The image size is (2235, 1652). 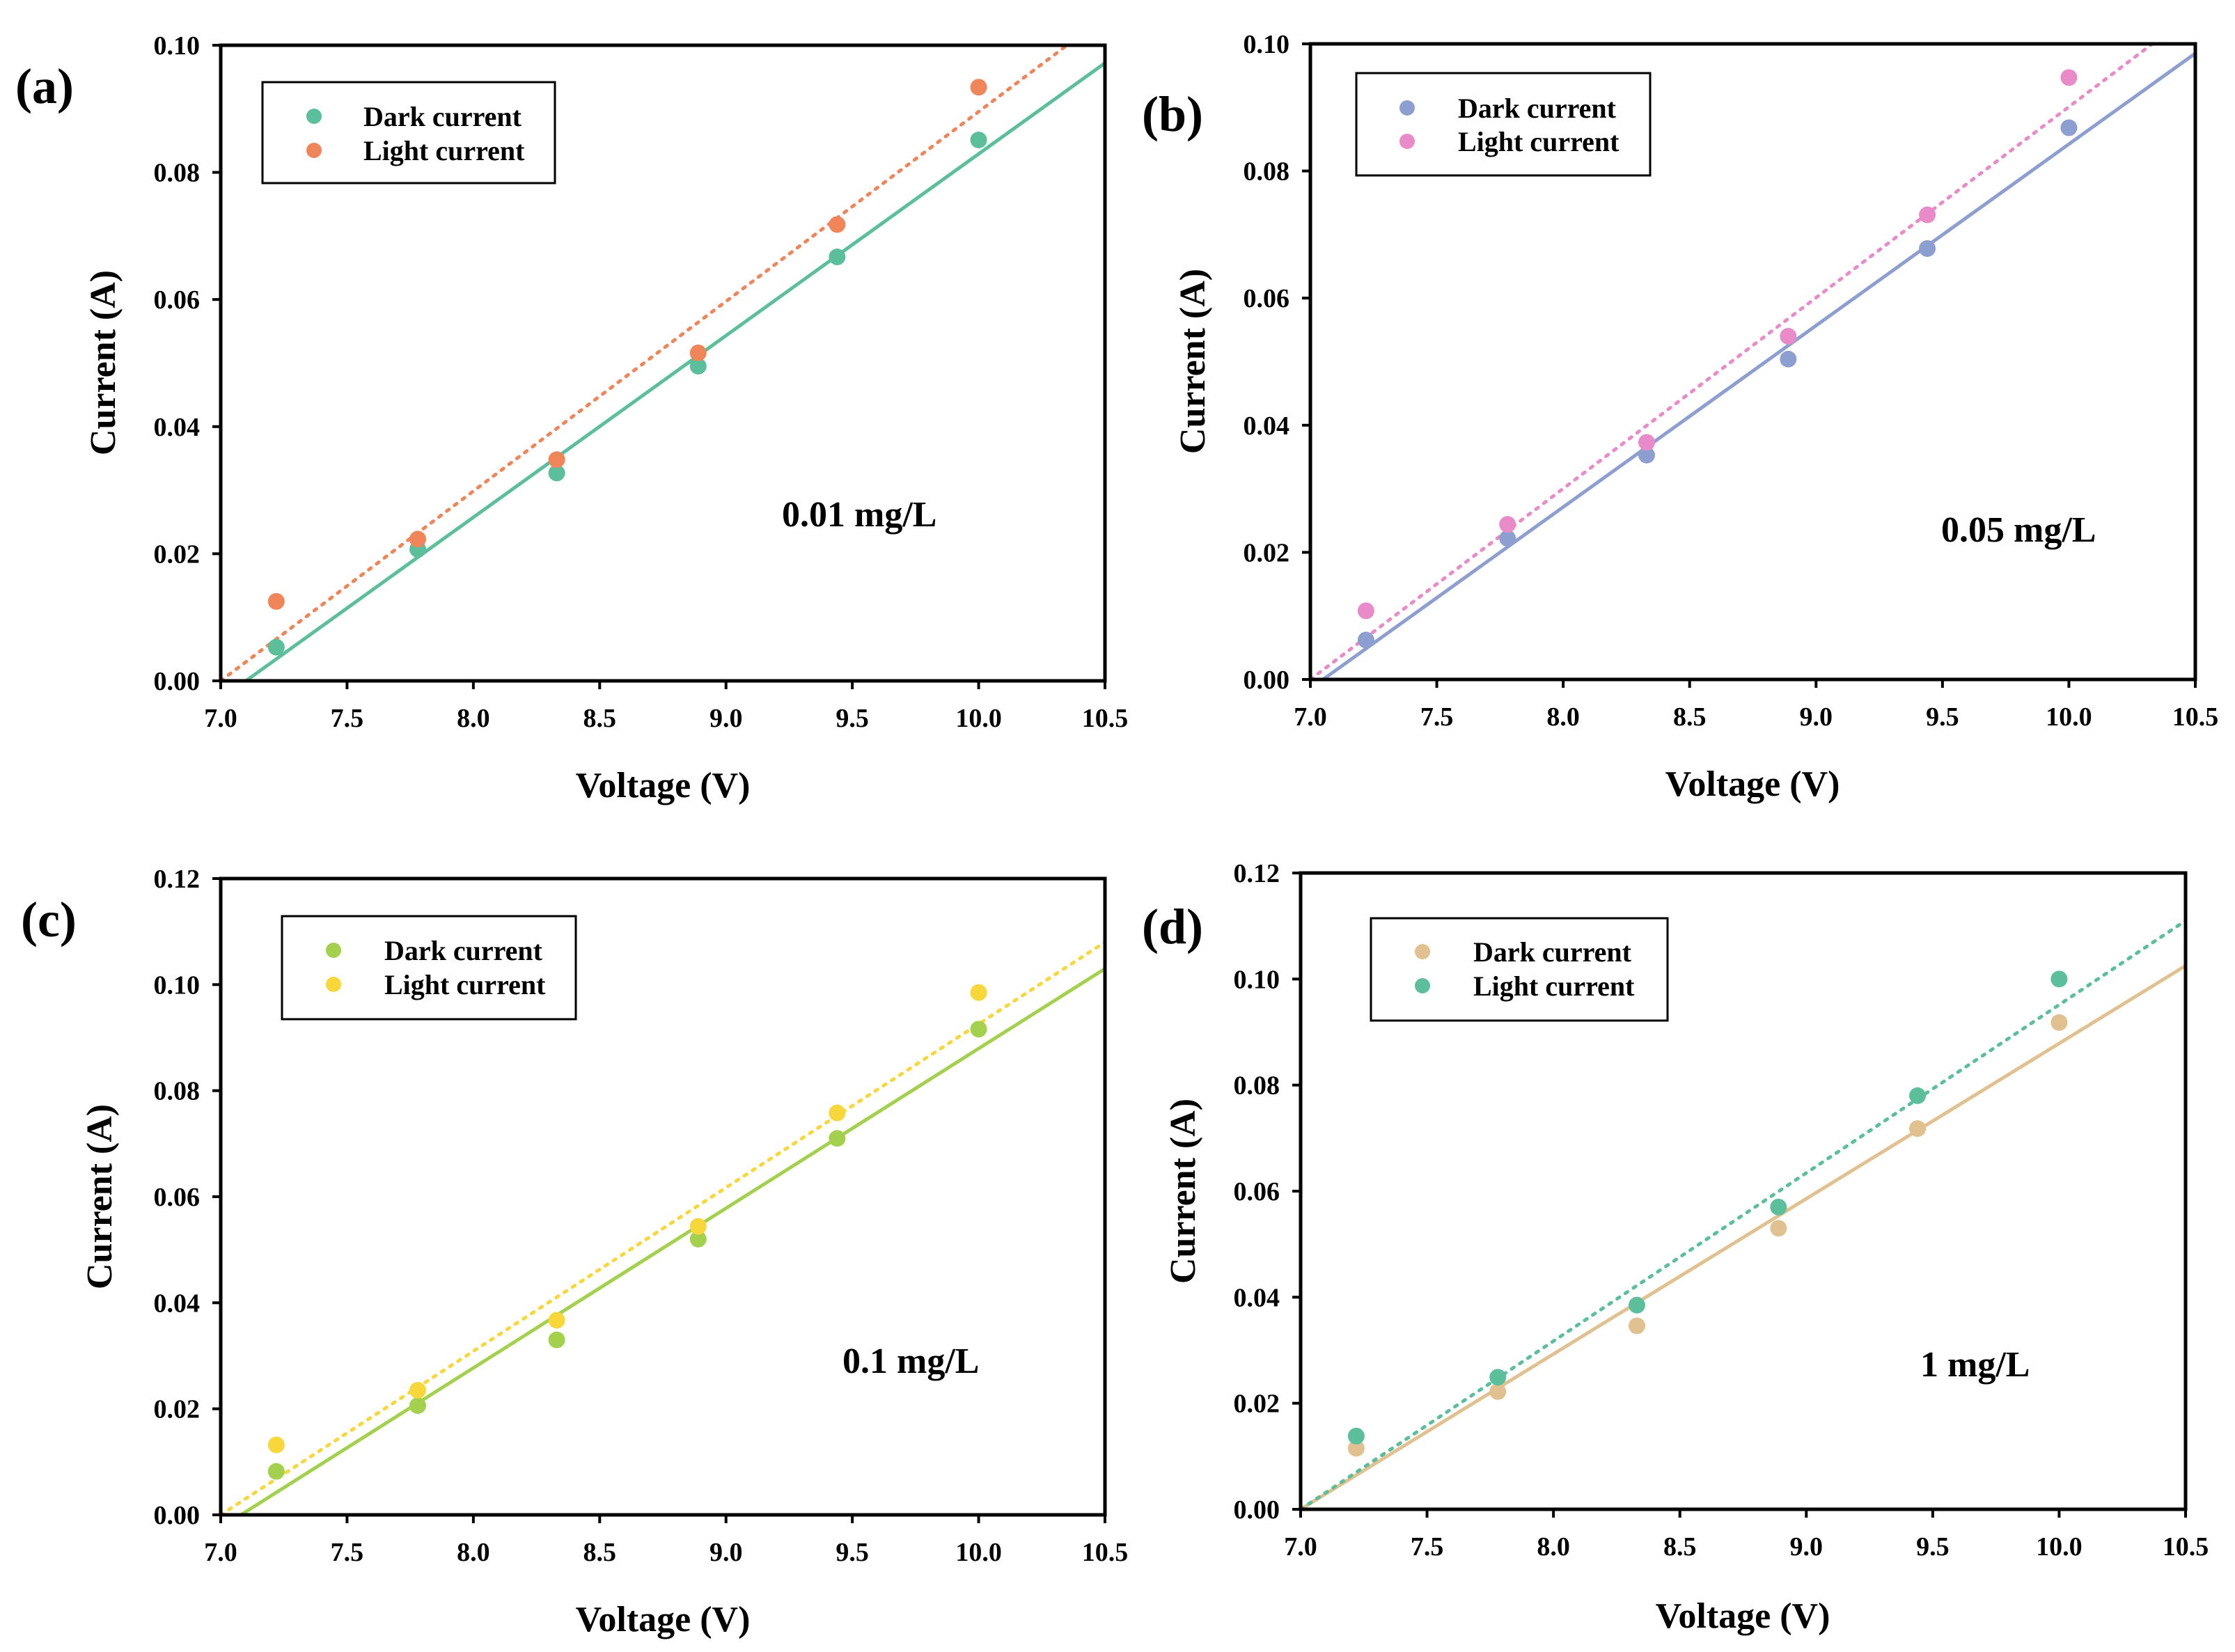 I want to click on concentration-label: 0.01 mg/L, so click(x=859, y=515).